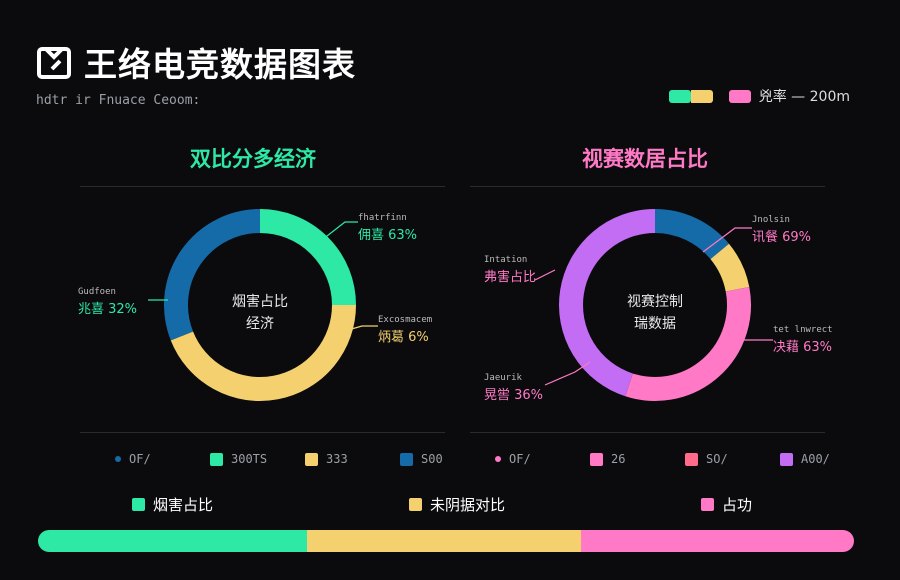 The image size is (900, 580). Describe the element at coordinates (655, 324) in the screenshot. I see `center-label-line2: 瑞数据` at that location.